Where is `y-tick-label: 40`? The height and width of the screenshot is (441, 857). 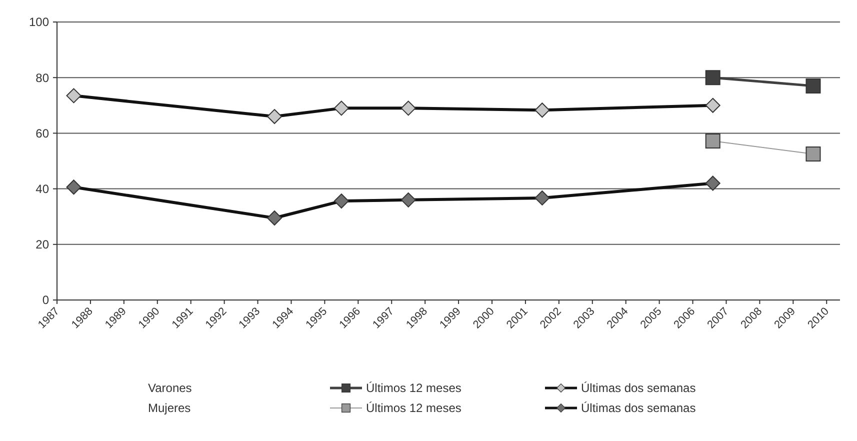 y-tick-label: 40 is located at coordinates (43, 189).